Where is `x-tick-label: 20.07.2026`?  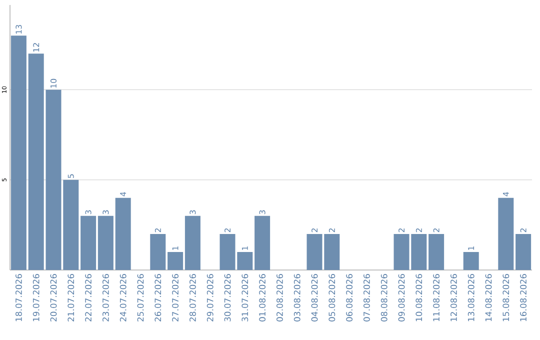 x-tick-label: 20.07.2026 is located at coordinates (53, 298).